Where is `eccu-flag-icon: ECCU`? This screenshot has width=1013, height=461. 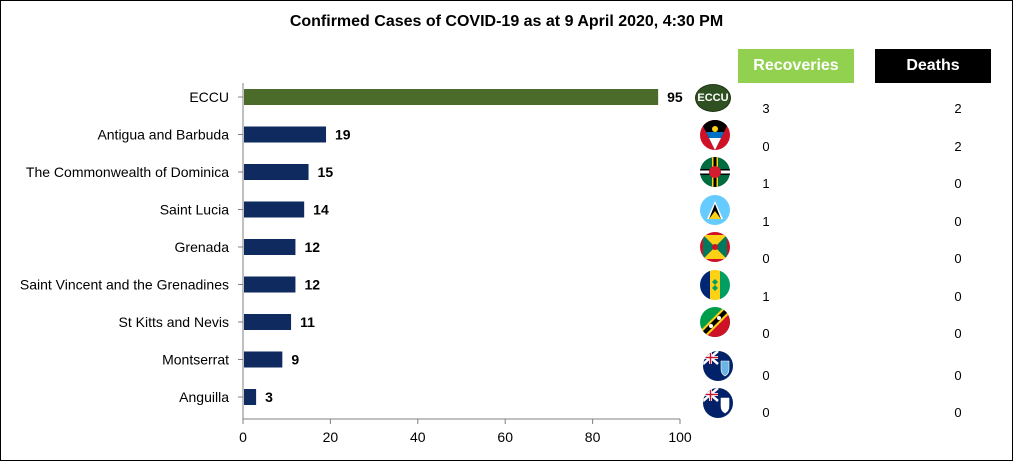 eccu-flag-icon: ECCU is located at coordinates (713, 98).